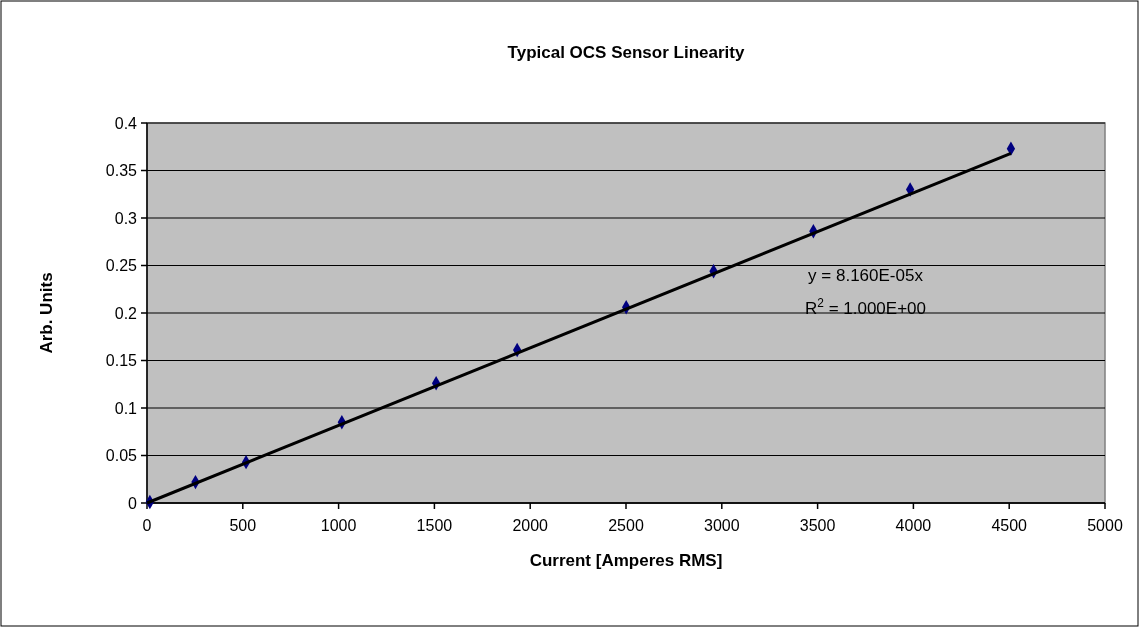  Describe the element at coordinates (126, 313) in the screenshot. I see `y-tick-label: 0.2` at that location.